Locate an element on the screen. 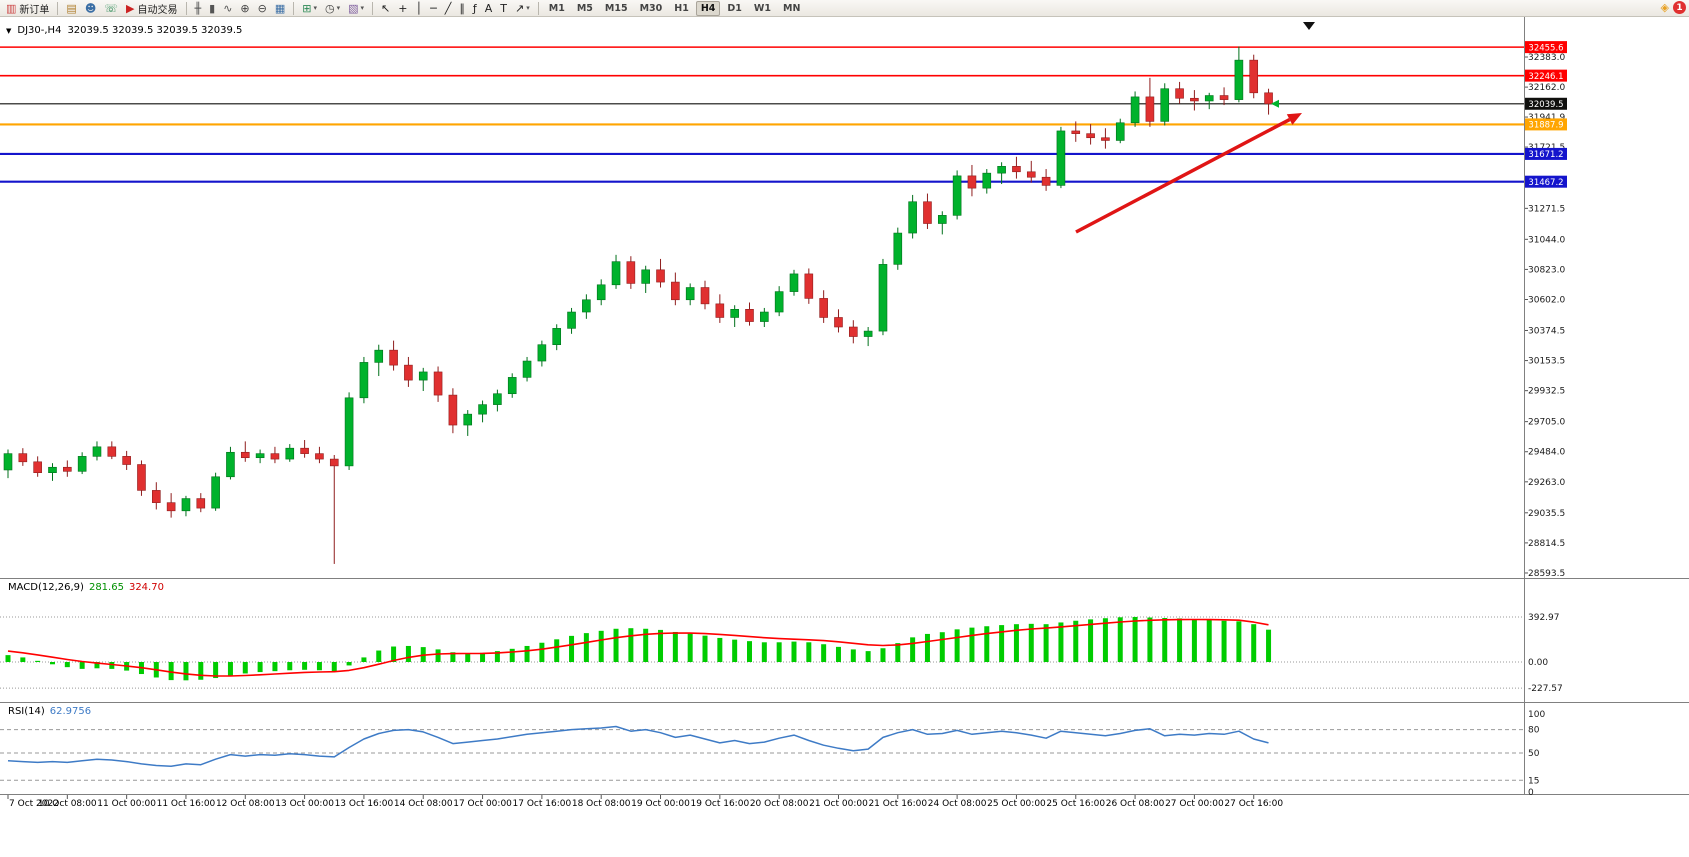 Image resolution: width=1689 pixels, height=857 pixels. timeframe-mn-button: MN is located at coordinates (791, 8).